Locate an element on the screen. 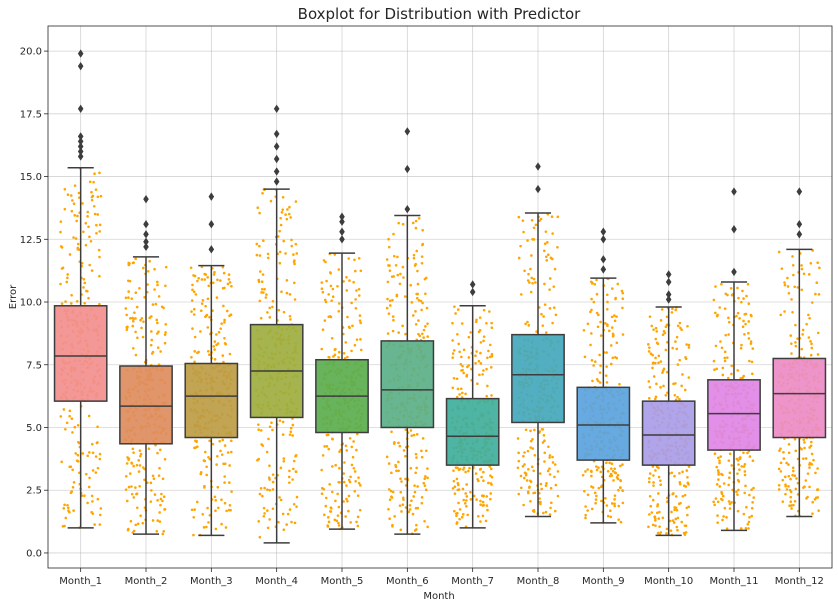 The height and width of the screenshot is (607, 838). y-tick-label: 15.0 is located at coordinates (31, 177).